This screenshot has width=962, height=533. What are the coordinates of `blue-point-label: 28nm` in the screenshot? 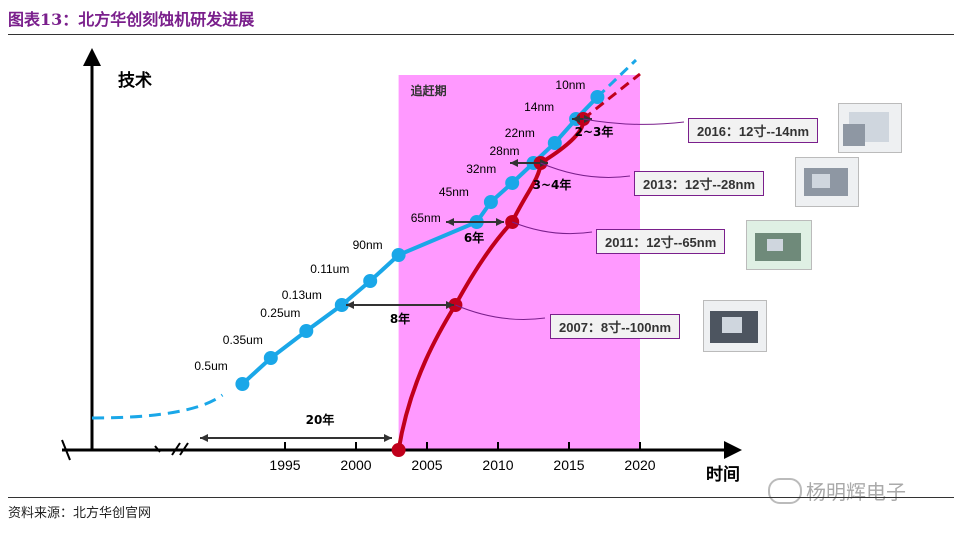 It's located at (505, 151).